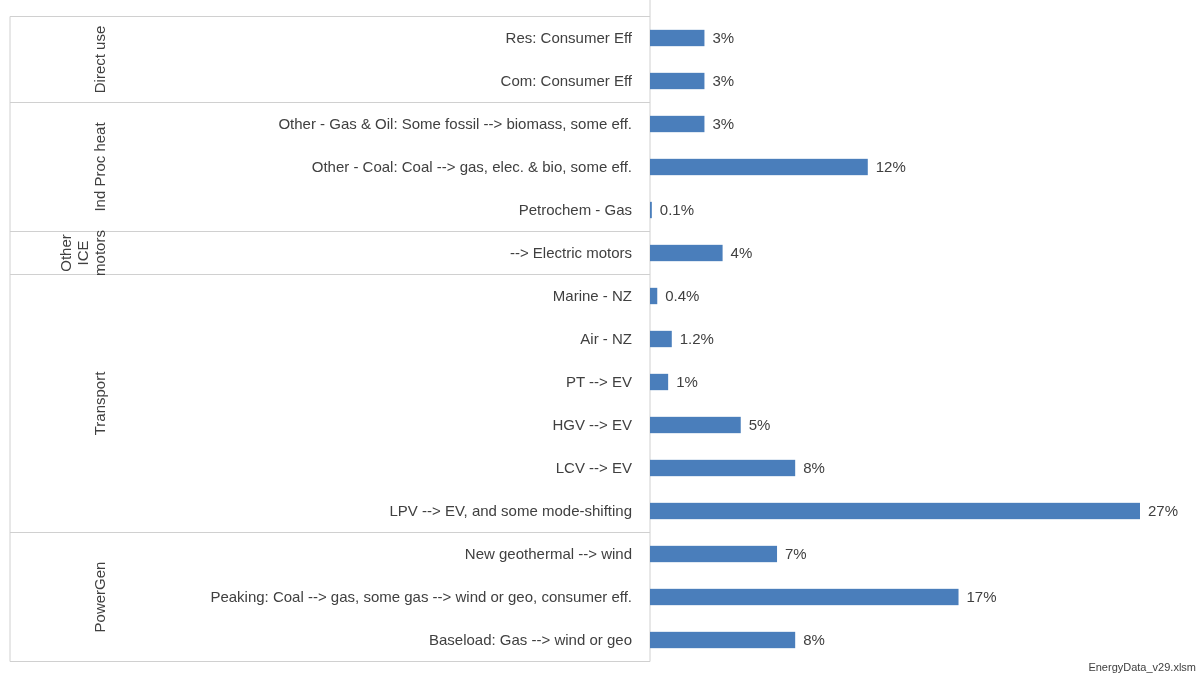 This screenshot has width=1200, height=675. Describe the element at coordinates (696, 339) in the screenshot. I see `data-label: 1.2%` at that location.